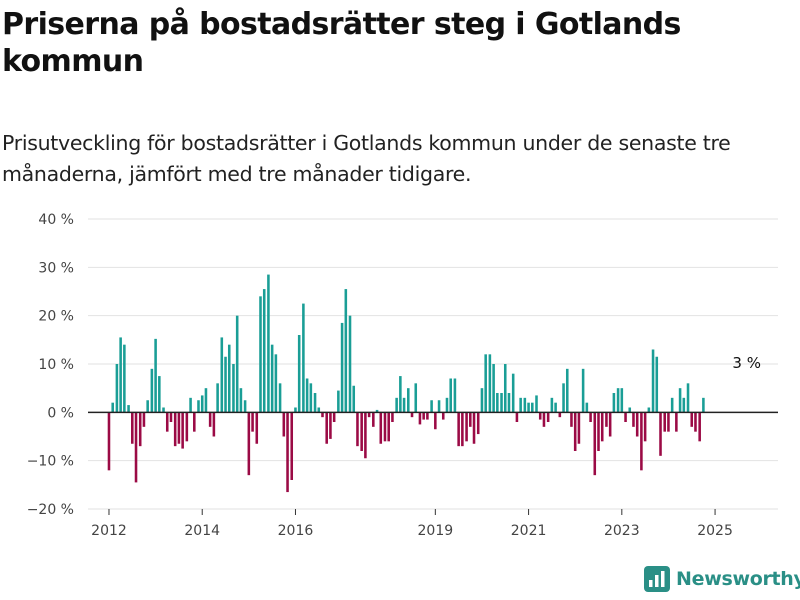 This screenshot has height=600, width=800. Describe the element at coordinates (56, 317) in the screenshot. I see `y-tick-label: 20 %` at that location.